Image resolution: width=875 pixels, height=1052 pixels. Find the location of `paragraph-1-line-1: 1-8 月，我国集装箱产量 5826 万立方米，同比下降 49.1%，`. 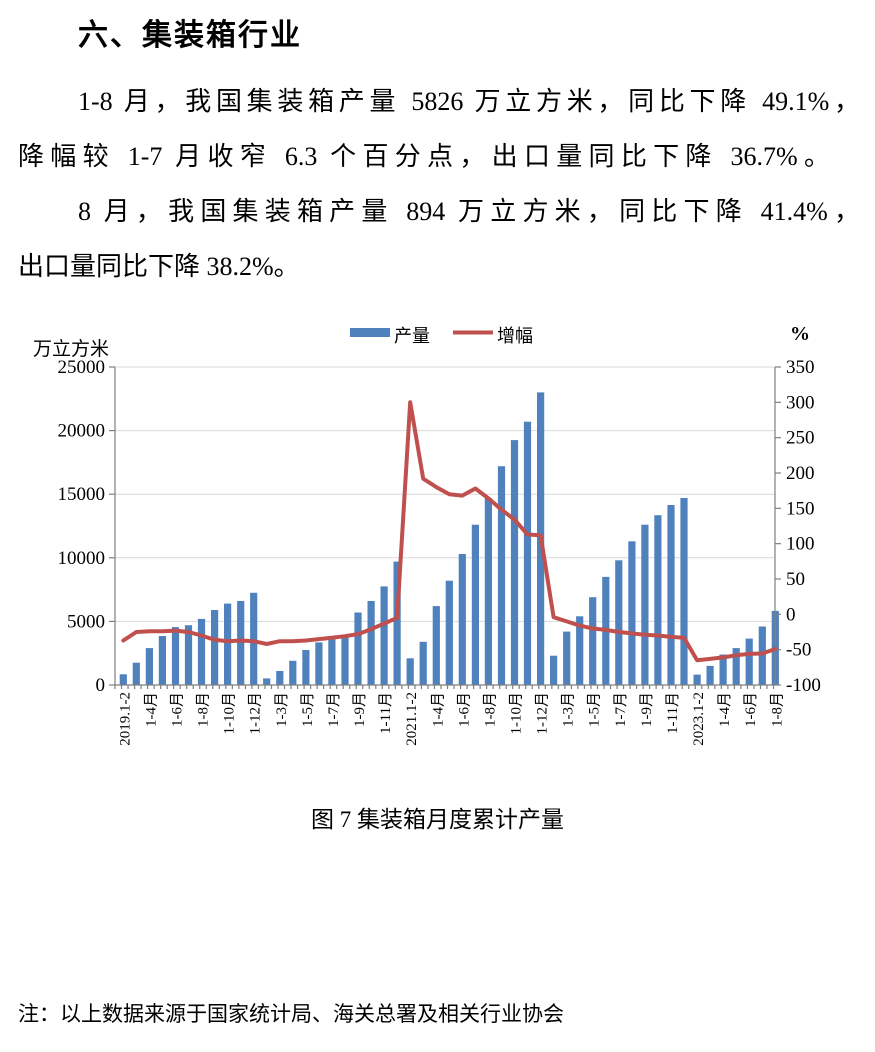

paragraph-1-line-1: 1-8 月，我国集装箱产量 5826 万立方米，同比下降 49.1%， is located at coordinates (469, 101).